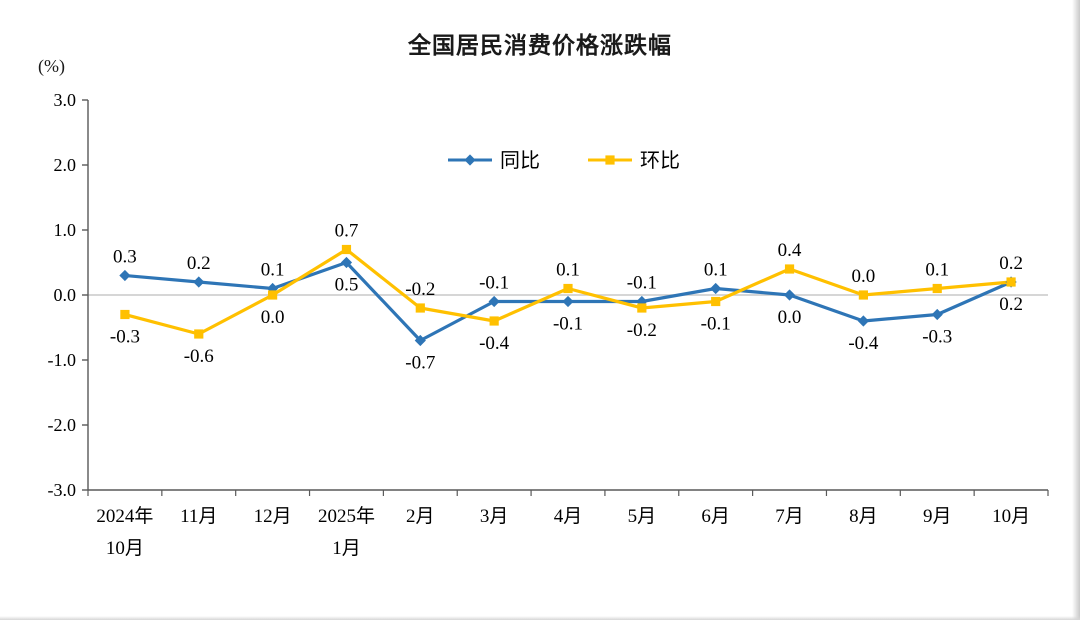  What do you see at coordinates (1011, 516) in the screenshot?
I see `x-axis-category-label: 10月` at bounding box center [1011, 516].